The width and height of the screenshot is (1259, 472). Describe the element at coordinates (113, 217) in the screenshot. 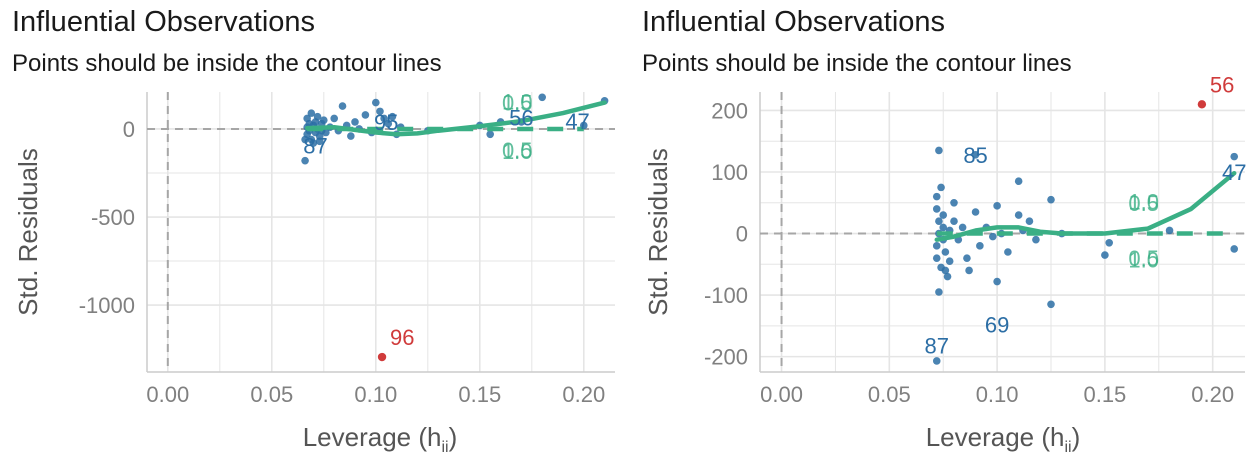

I see `y-tick-label: -500` at that location.